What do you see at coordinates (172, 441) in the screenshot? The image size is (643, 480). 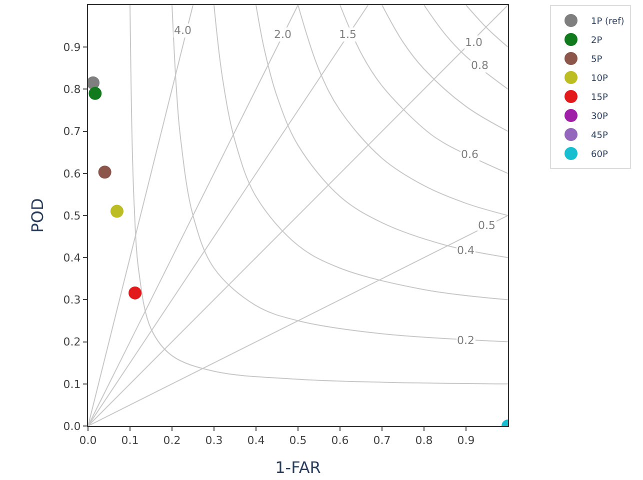 I see `x-tick-label: 0.2` at bounding box center [172, 441].